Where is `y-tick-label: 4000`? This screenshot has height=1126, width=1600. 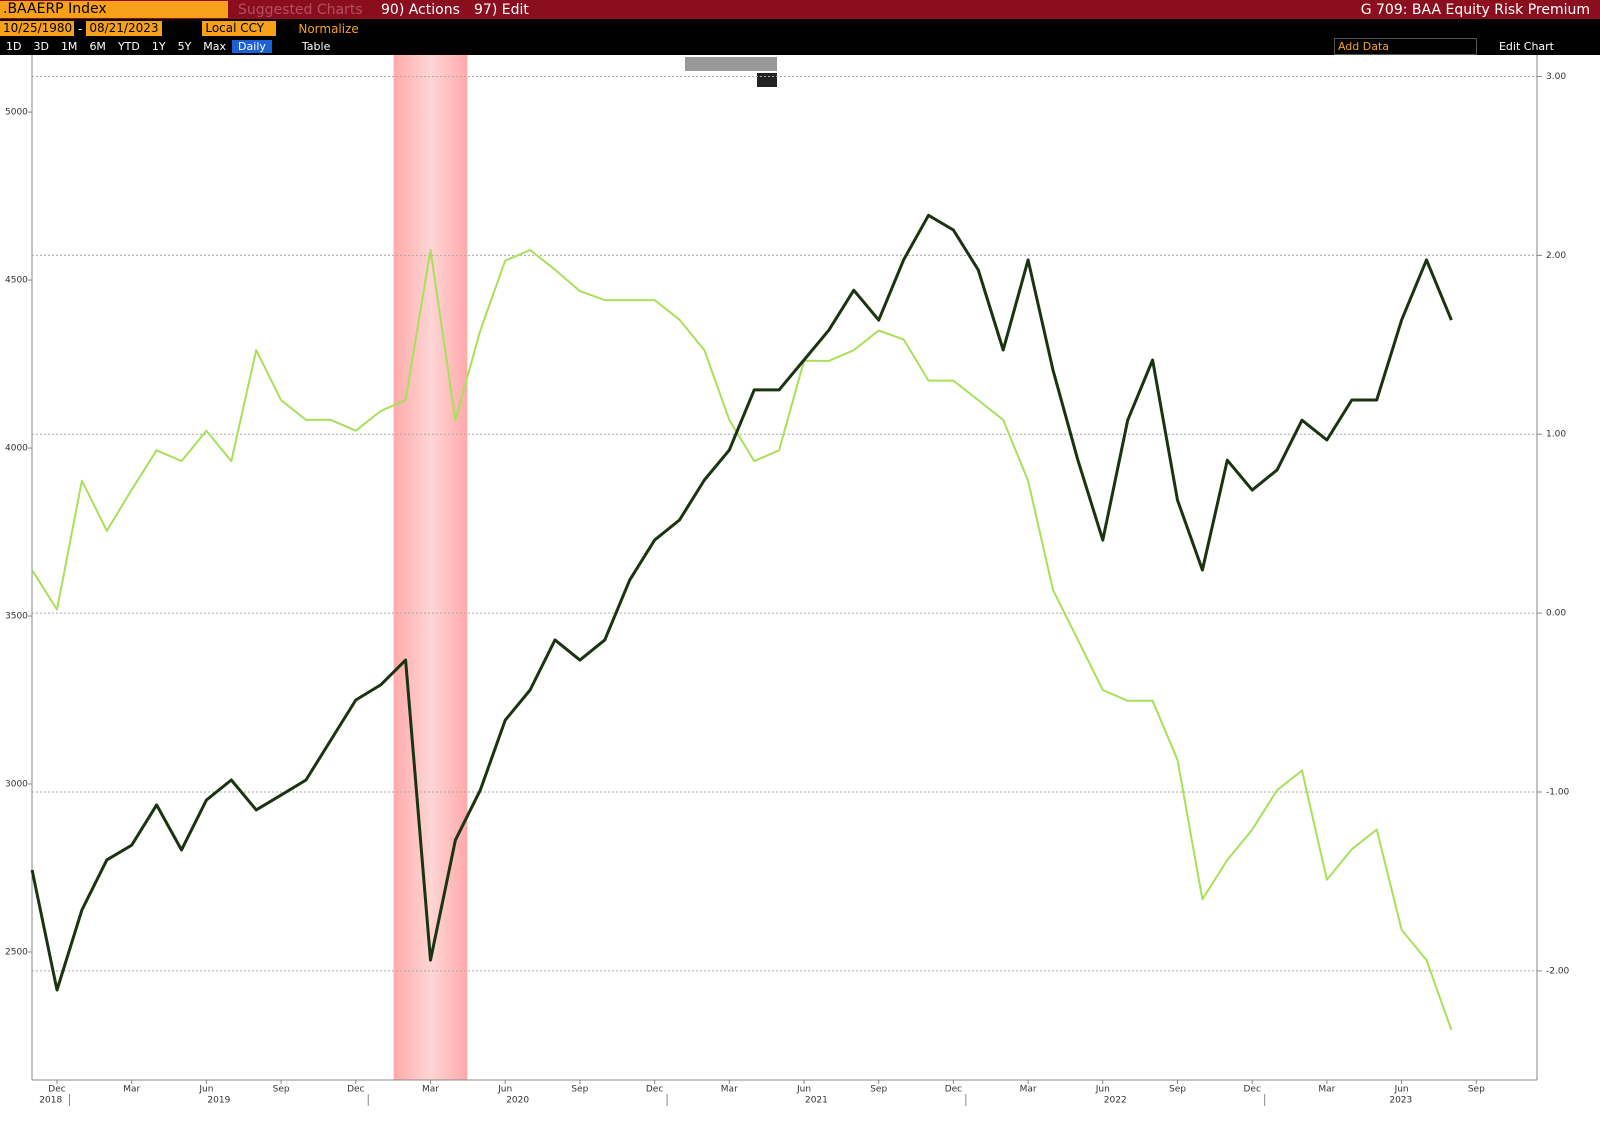 y-tick-label: 4000 is located at coordinates (16, 449).